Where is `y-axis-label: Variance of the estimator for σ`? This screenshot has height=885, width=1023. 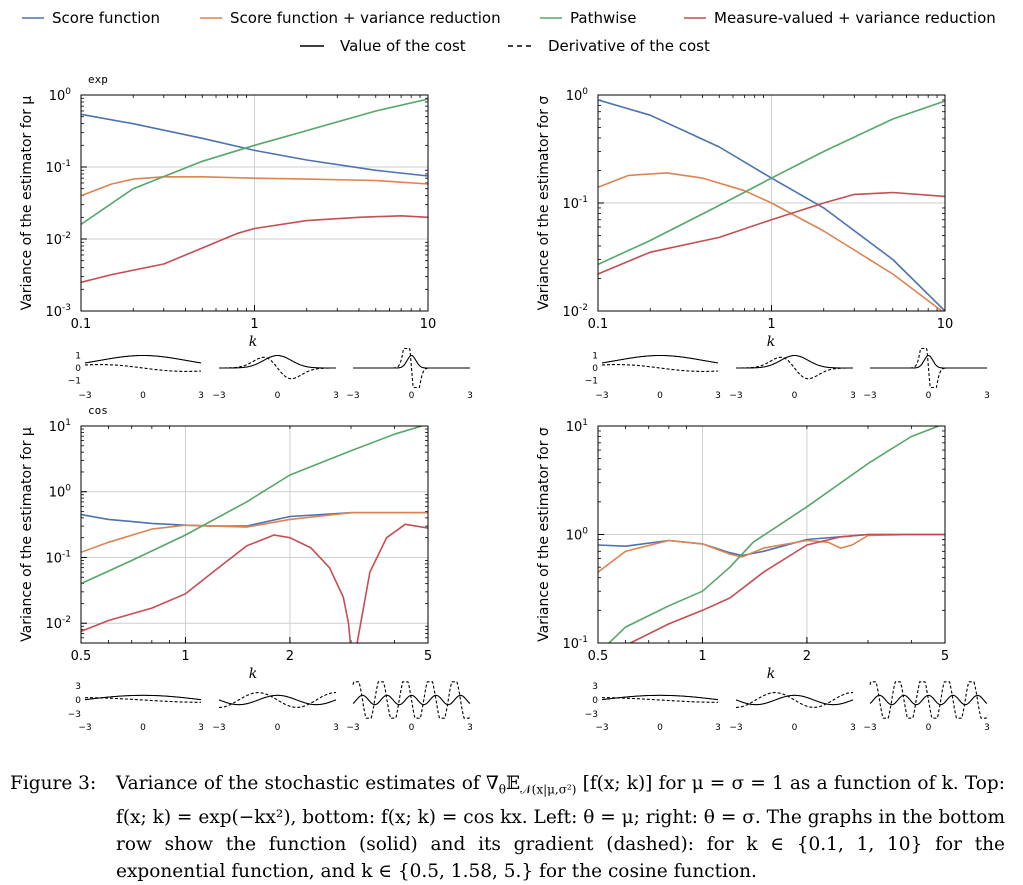
y-axis-label: Variance of the estimator for σ is located at coordinates (544, 203).